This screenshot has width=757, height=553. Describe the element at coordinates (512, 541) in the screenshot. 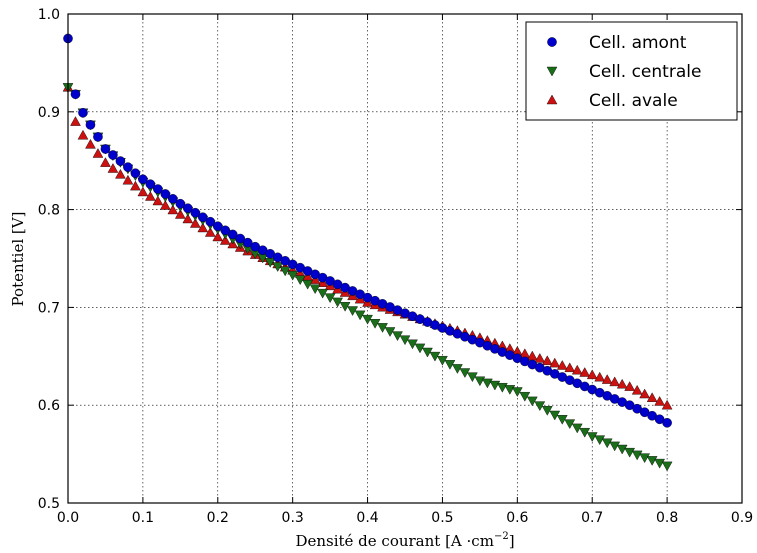

I see `x-axis-title-suffix: ]` at that location.